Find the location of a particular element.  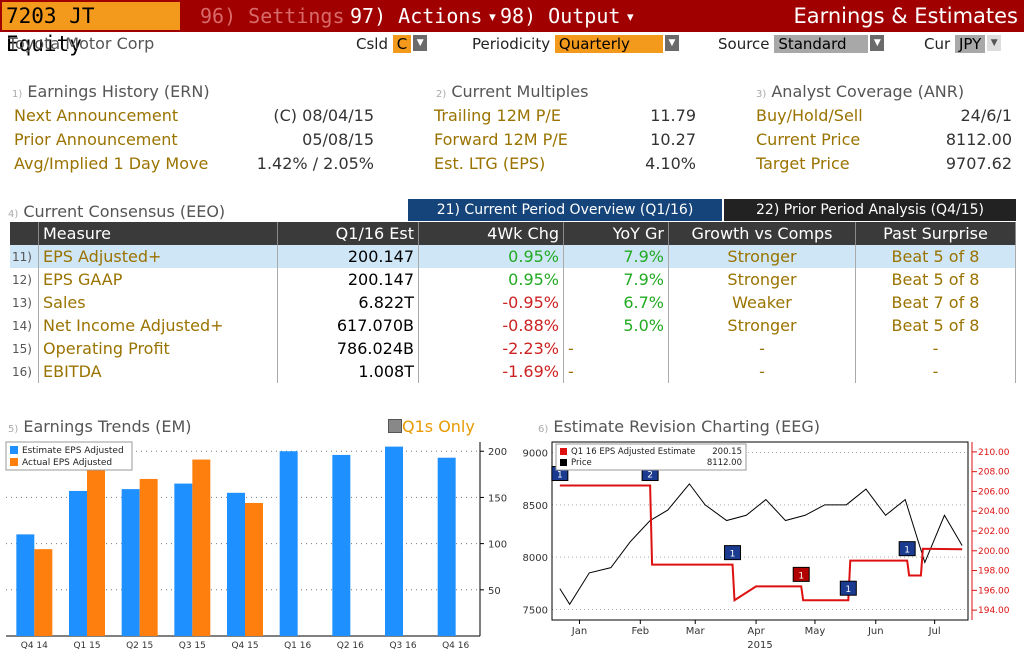

company-name: Toyota Motor Corp is located at coordinates (81, 43).